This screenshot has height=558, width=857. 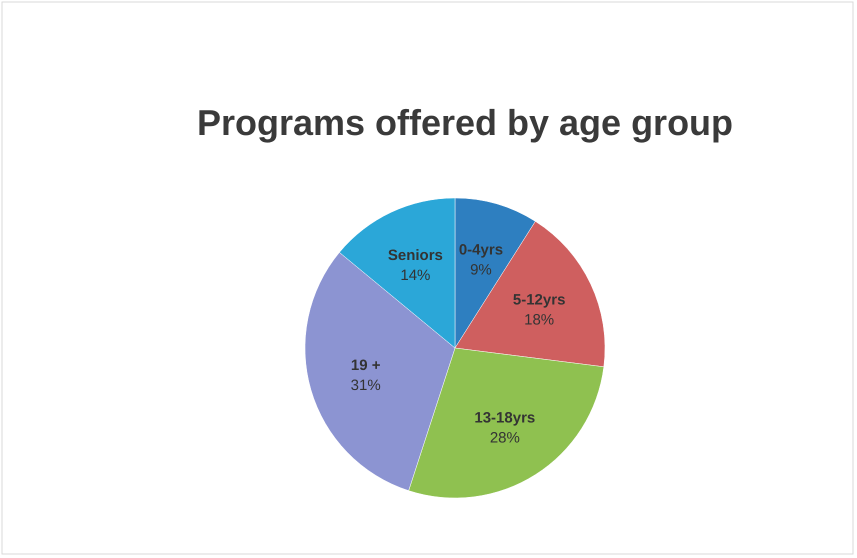 I want to click on data-label: 9%, so click(x=481, y=270).